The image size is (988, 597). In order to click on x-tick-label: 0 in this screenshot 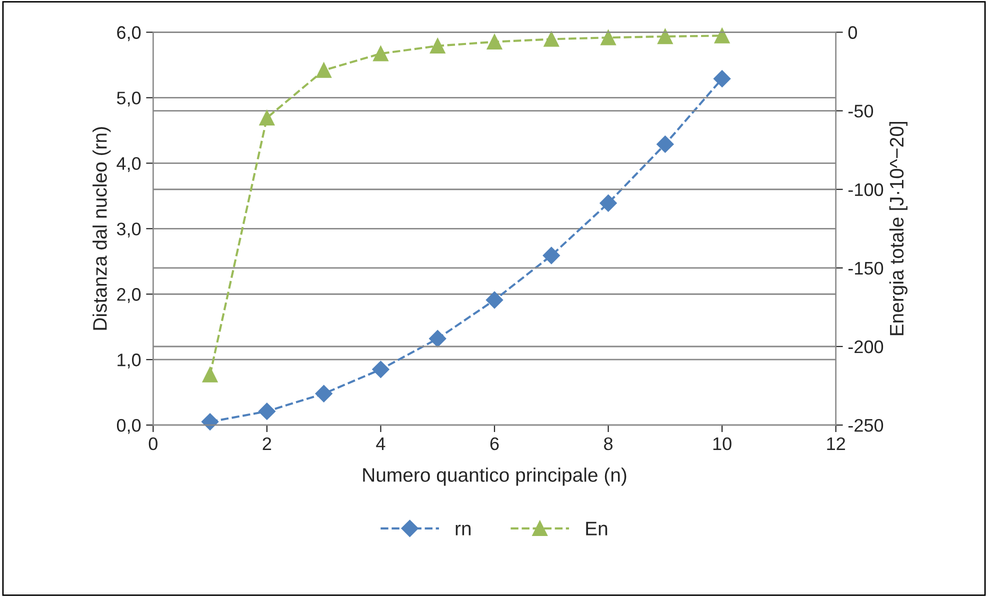, I will do `click(153, 443)`.